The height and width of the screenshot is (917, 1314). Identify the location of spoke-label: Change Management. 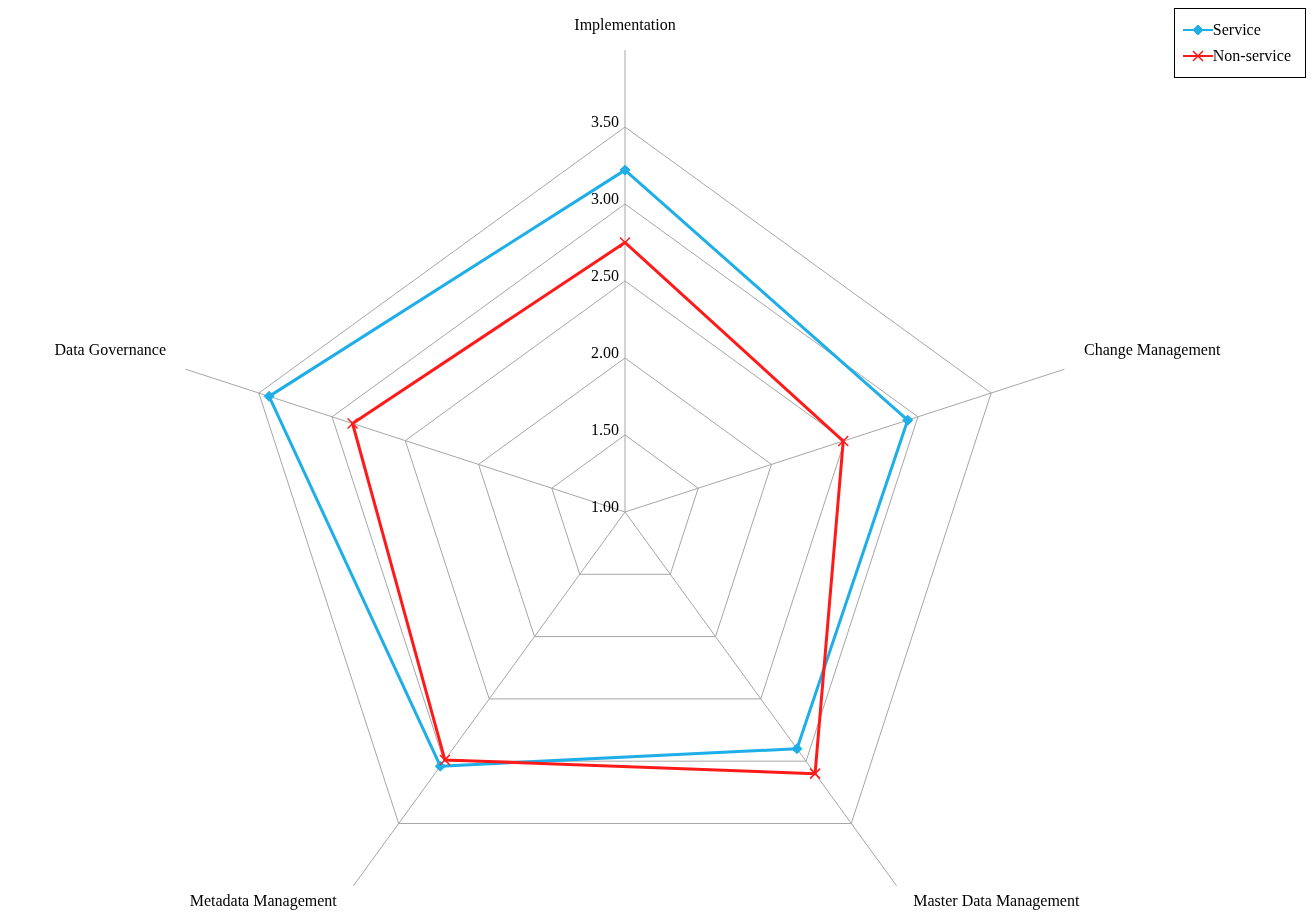
(1152, 349).